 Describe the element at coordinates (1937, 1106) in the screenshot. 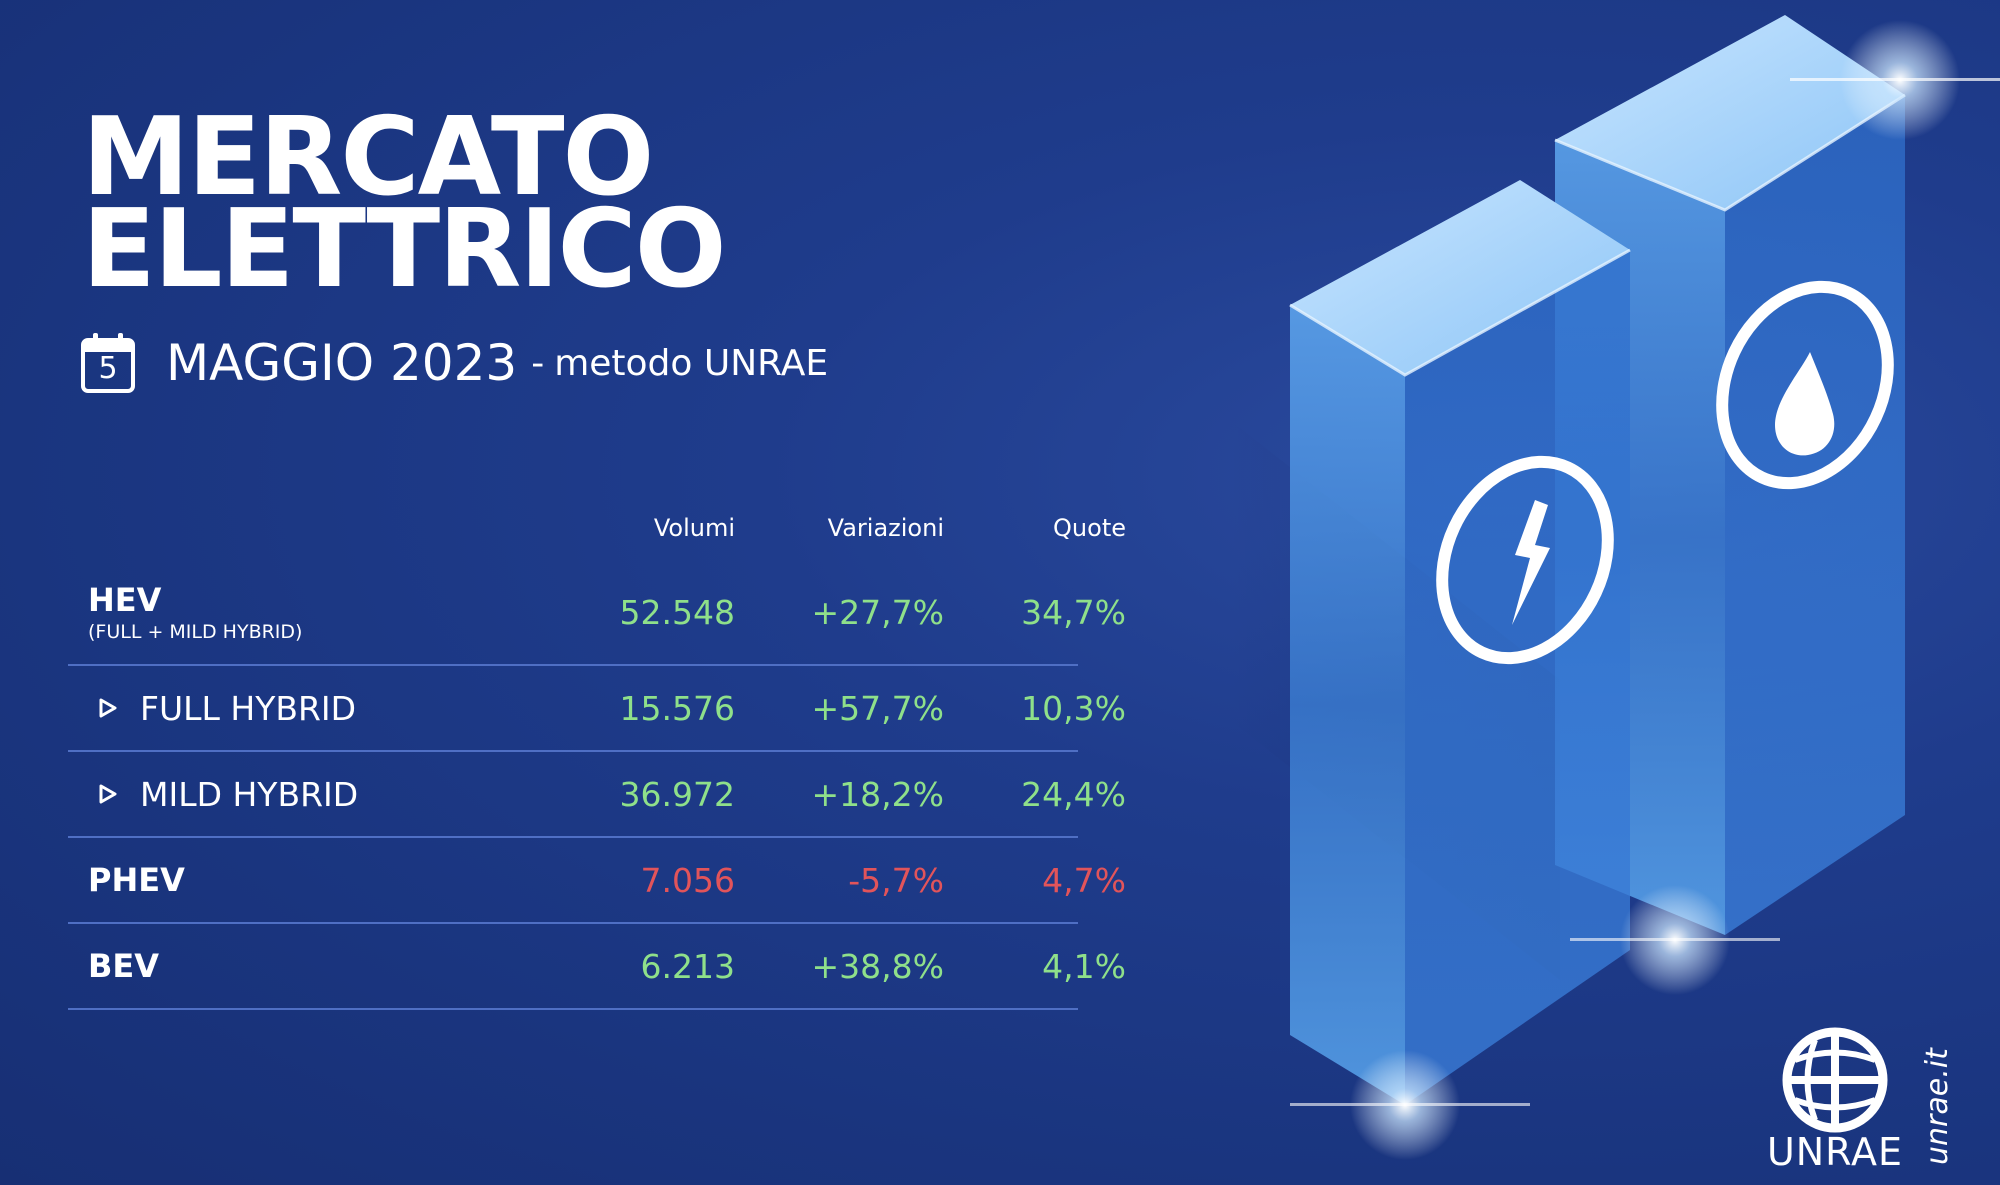

I see `website-link: unrae.it` at that location.